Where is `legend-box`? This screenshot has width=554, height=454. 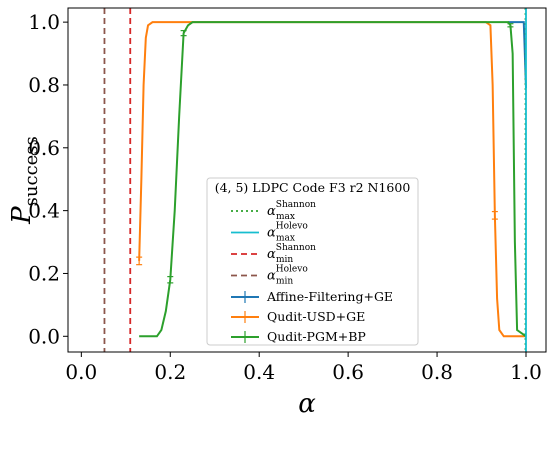 legend-box is located at coordinates (312, 261).